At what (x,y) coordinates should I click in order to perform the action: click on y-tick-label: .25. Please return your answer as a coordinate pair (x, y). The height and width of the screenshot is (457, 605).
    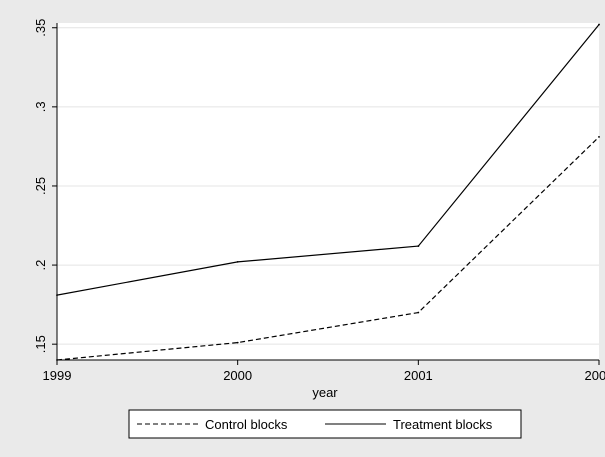
    Looking at the image, I should click on (40, 186).